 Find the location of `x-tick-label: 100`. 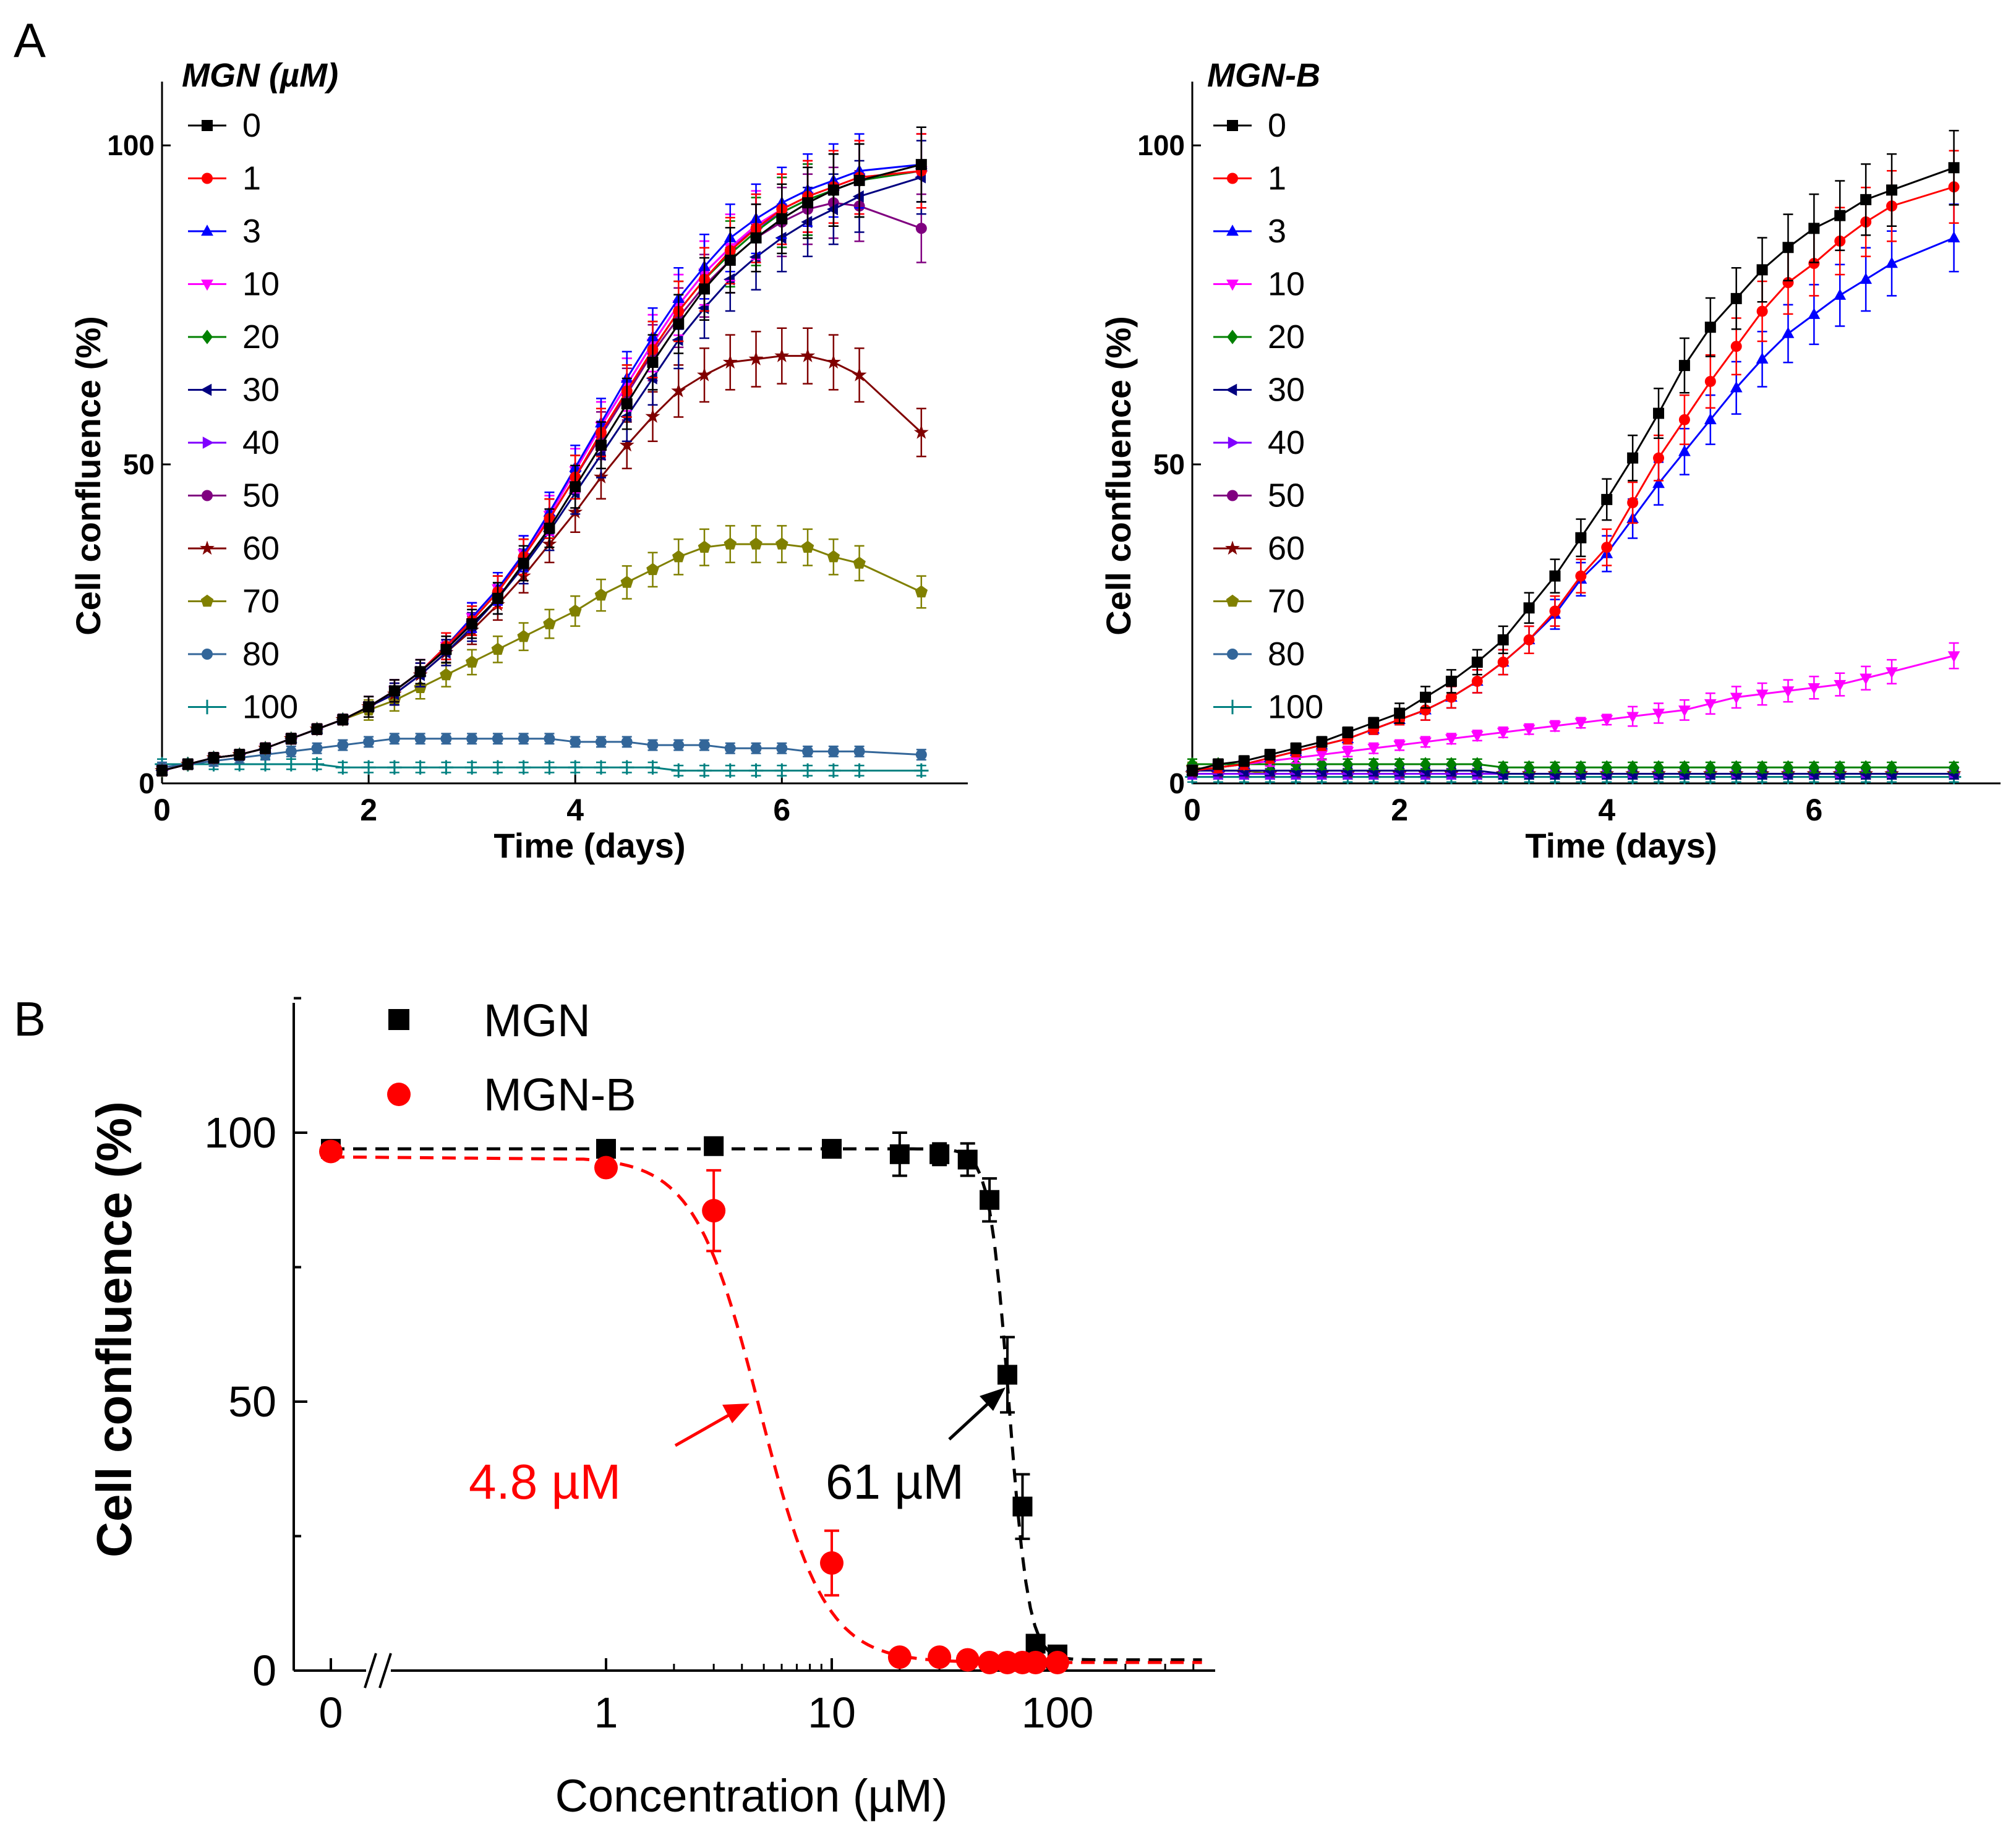

x-tick-label: 100 is located at coordinates (1058, 1713).